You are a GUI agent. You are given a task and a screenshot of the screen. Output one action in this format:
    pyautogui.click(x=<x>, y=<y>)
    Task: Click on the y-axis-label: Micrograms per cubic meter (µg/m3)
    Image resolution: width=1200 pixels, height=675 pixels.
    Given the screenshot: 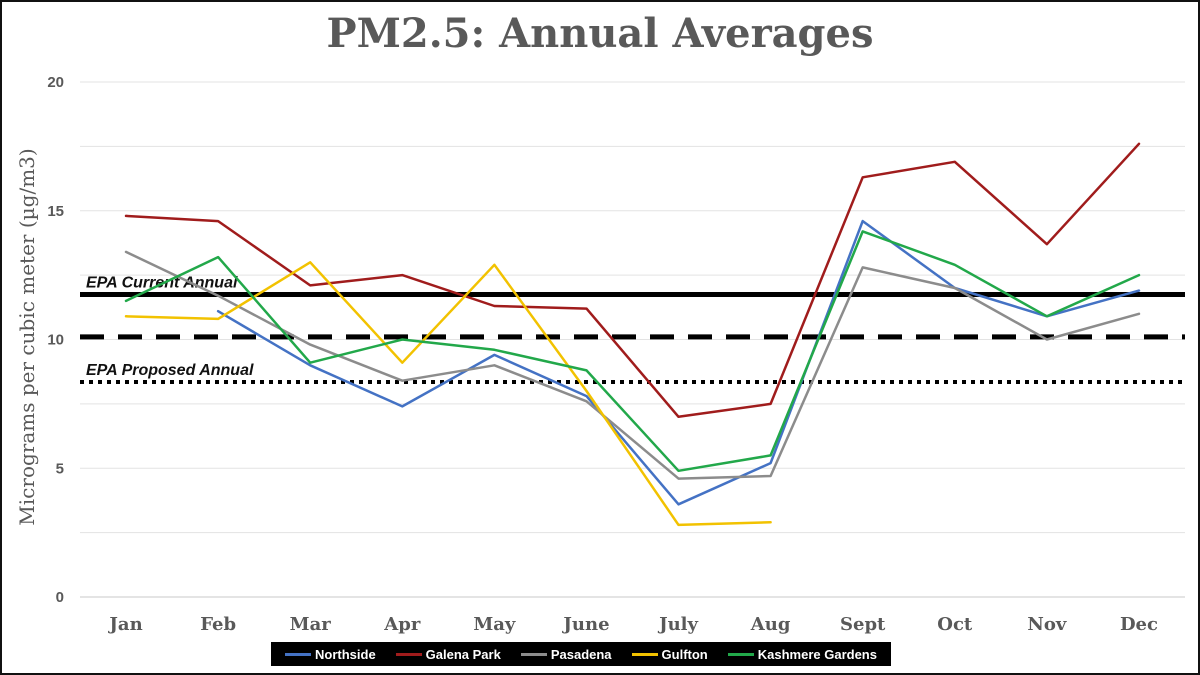 What is the action you would take?
    pyautogui.click(x=27, y=336)
    